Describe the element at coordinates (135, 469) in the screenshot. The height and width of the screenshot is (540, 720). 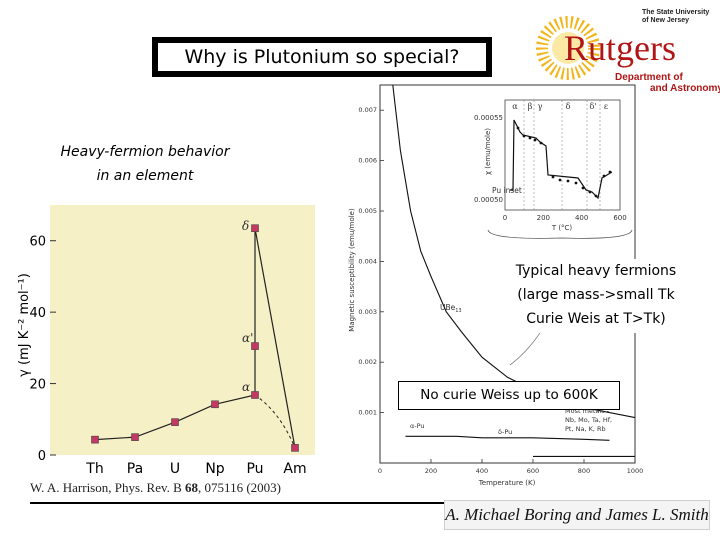
I see `gamma-x-tick-label: Pa` at that location.